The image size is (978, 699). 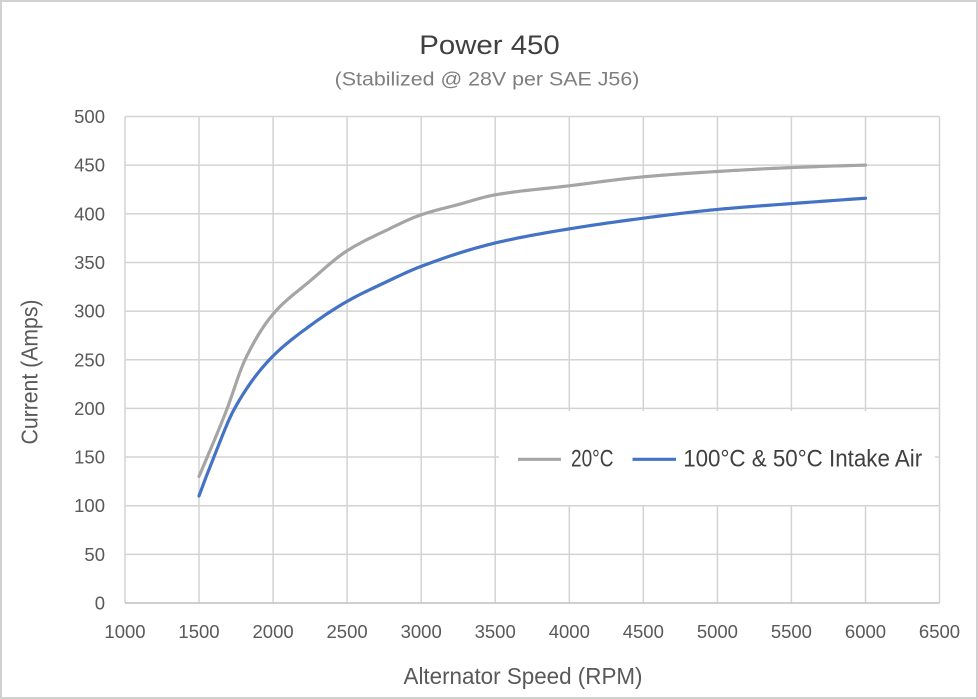 I want to click on svg-text: 3000, so click(x=421, y=631).